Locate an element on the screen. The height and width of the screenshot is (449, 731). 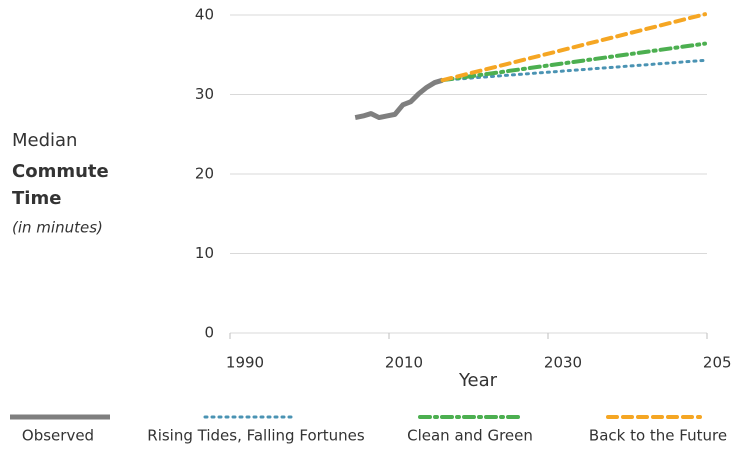
y-tick-label: 0 is located at coordinates (209, 333).